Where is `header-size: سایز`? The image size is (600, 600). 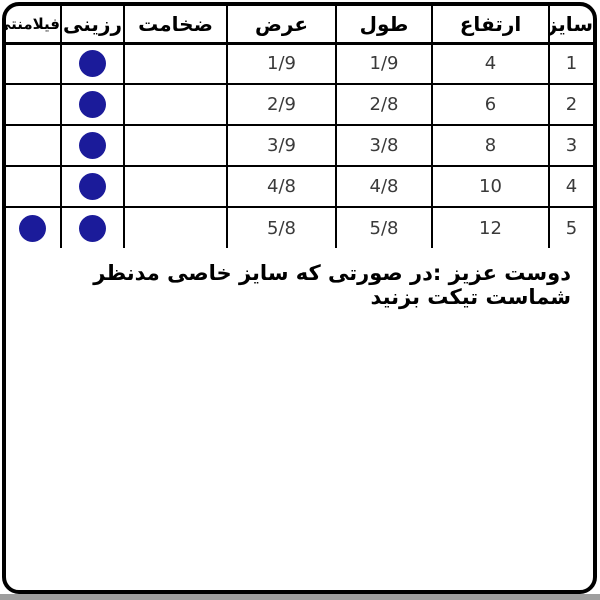 header-size: سایز is located at coordinates (570, 25).